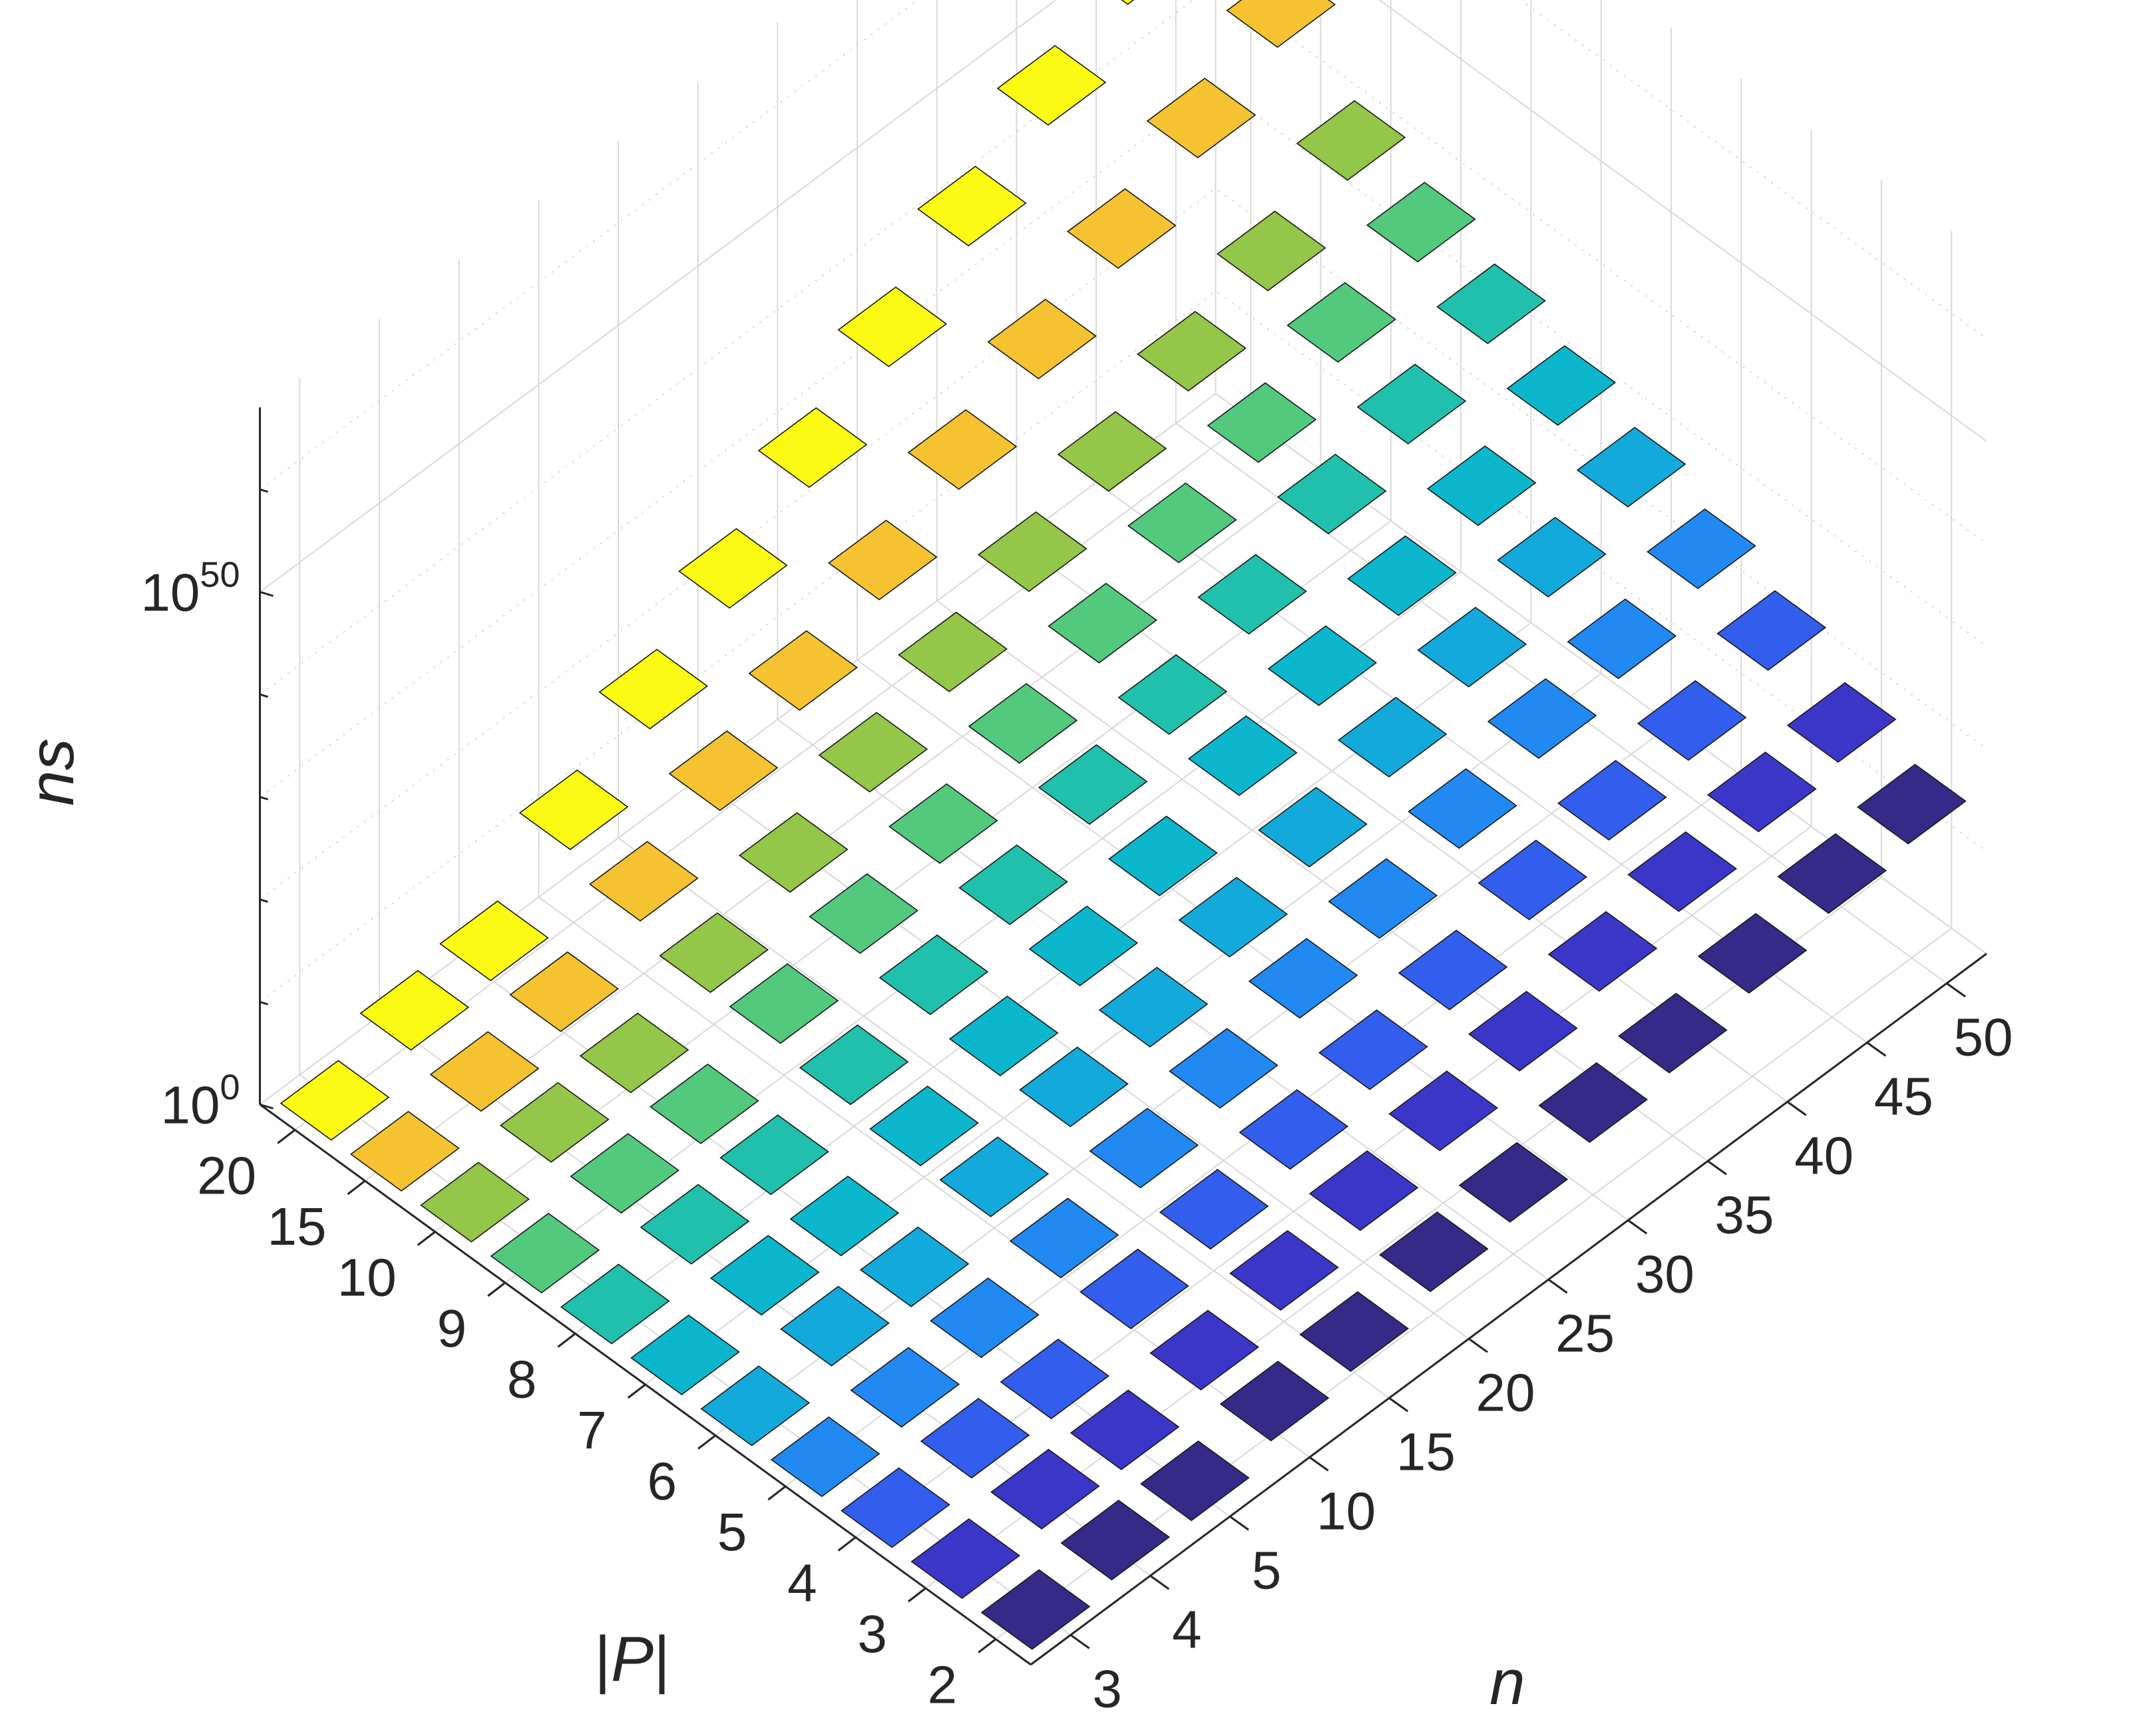 The image size is (2151, 1736). What do you see at coordinates (854, 1065) in the screenshot?
I see `bar-top-n10-p8` at bounding box center [854, 1065].